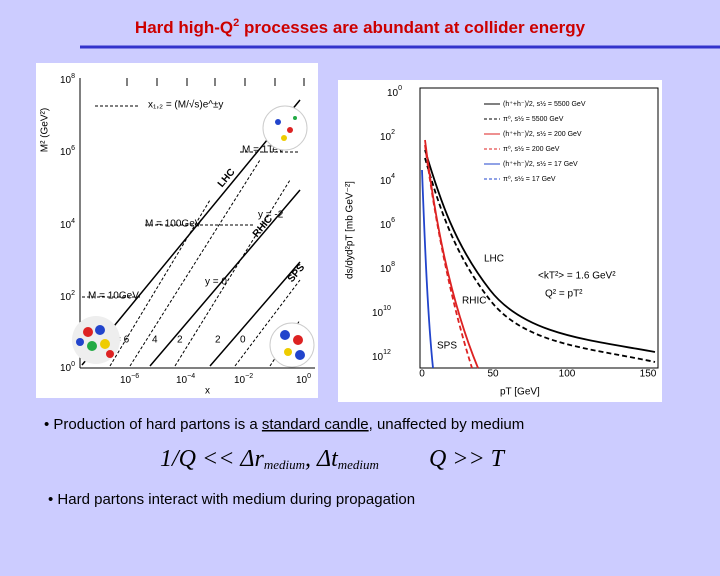 This screenshot has width=720, height=576. I want to click on rapidity-label: y = -2, so click(271, 215).